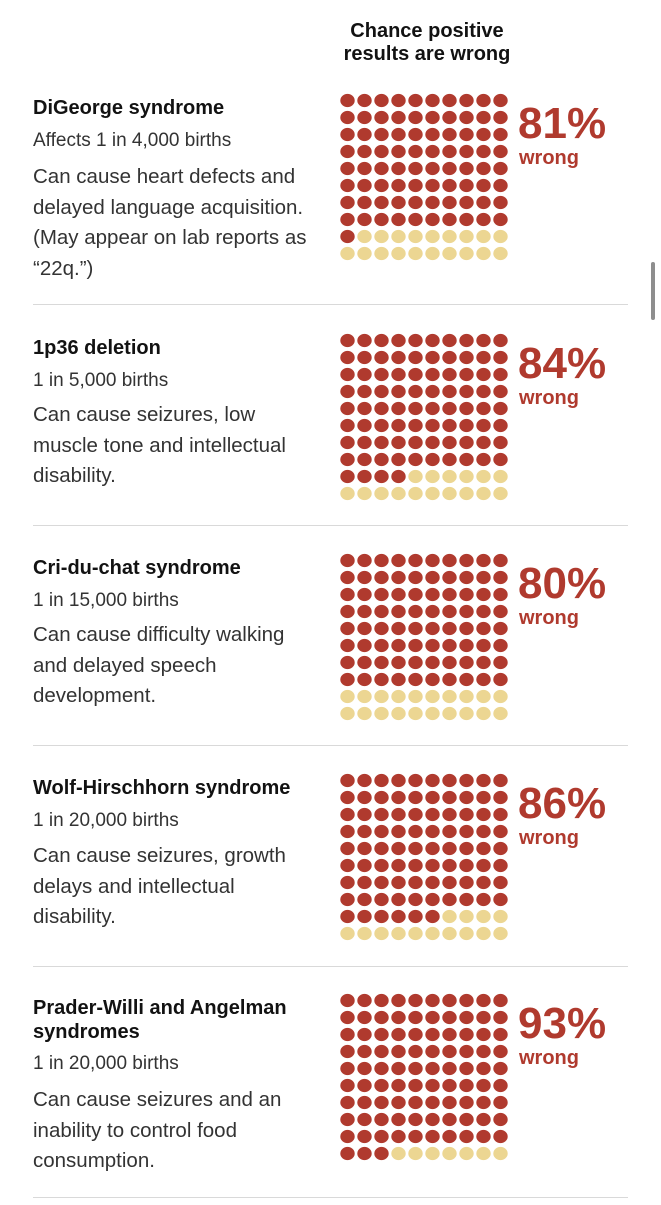 The width and height of the screenshot is (661, 1205). Describe the element at coordinates (106, 600) in the screenshot. I see `birth-frequency: 1 in 15,000 births` at that location.